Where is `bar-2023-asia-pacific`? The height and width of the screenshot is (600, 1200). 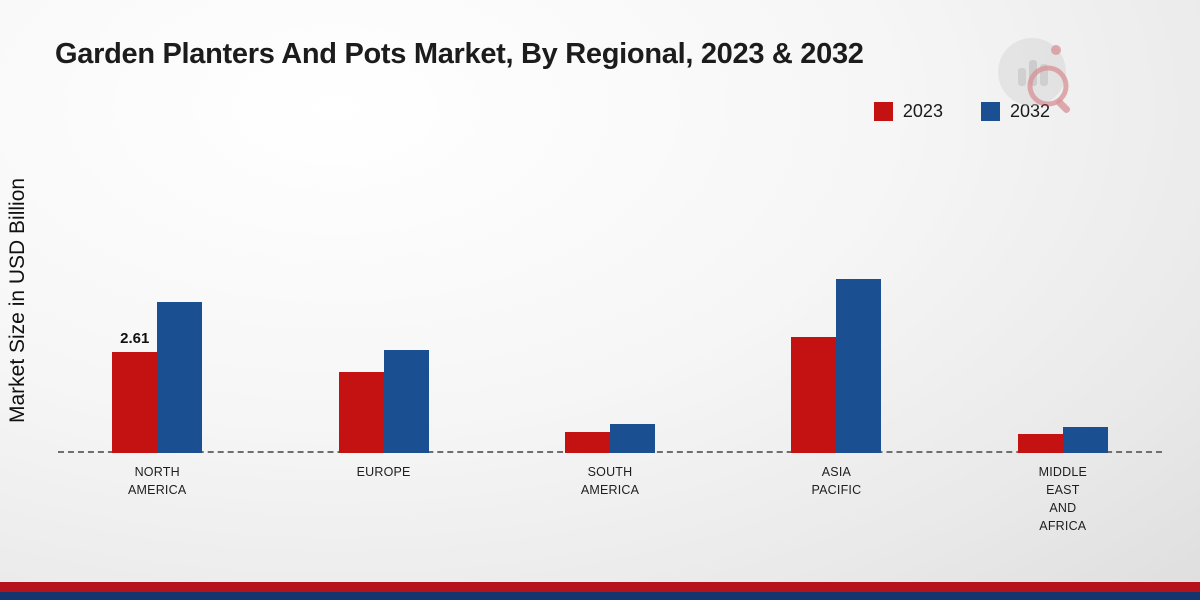 bar-2023-asia-pacific is located at coordinates (814, 395).